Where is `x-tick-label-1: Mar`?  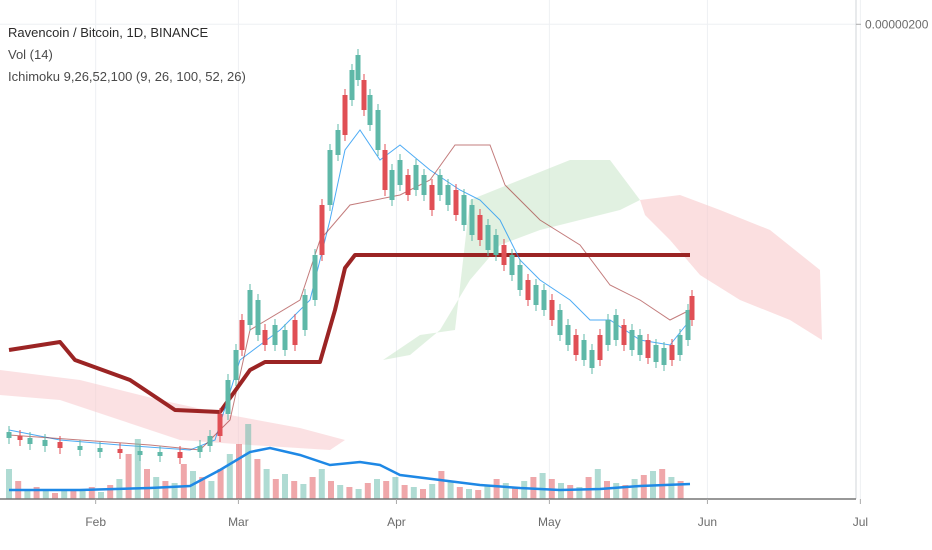
x-tick-label-1: Mar is located at coordinates (238, 522).